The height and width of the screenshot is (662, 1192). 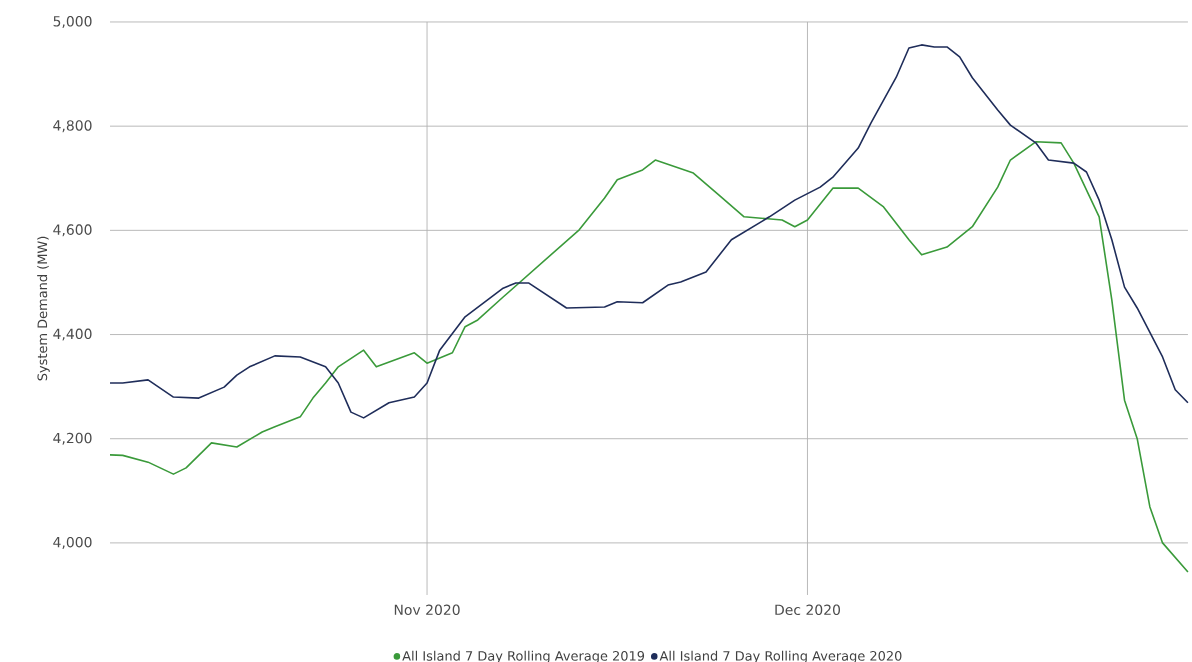 What do you see at coordinates (72, 334) in the screenshot?
I see `y-tick-label: 4,400` at bounding box center [72, 334].